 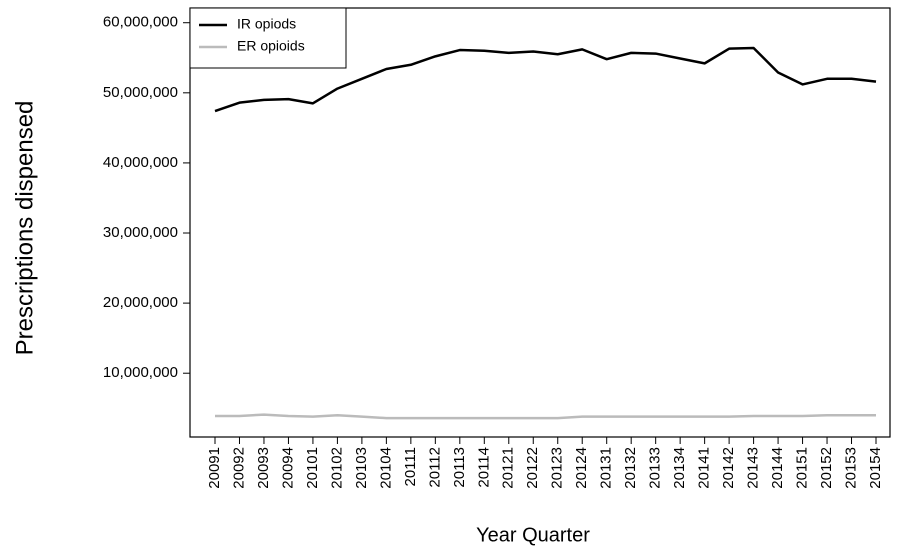 I want to click on x-tick-label: 20133, so click(x=655, y=468).